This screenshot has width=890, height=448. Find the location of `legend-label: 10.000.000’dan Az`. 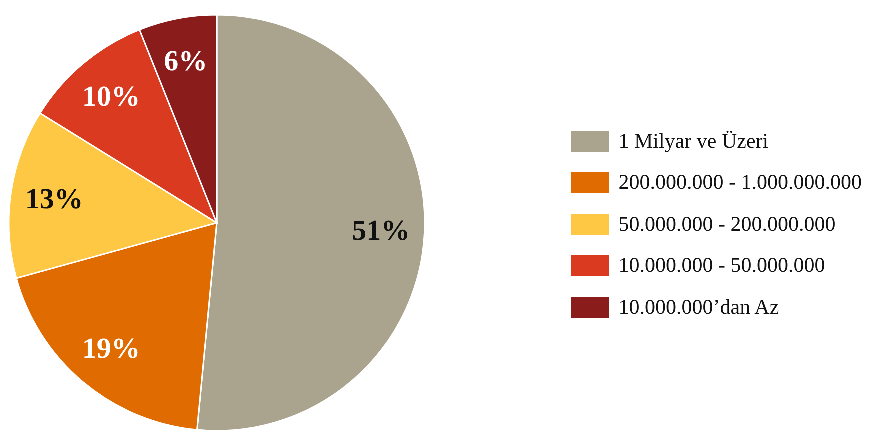

legend-label: 10.000.000’dan Az is located at coordinates (699, 307).